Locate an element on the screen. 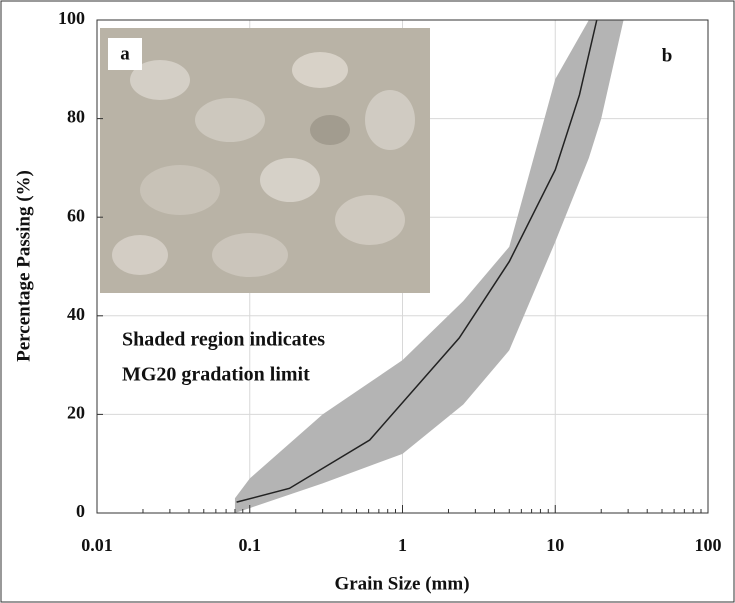 This screenshot has height=603, width=735. x-tick-label: 0.01 is located at coordinates (97, 545).